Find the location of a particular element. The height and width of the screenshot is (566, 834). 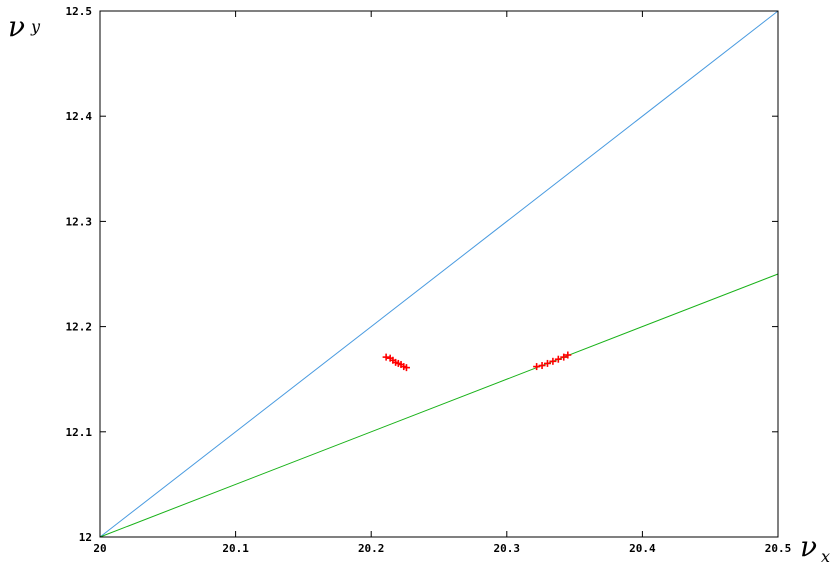

y-tick-label: 12.2 is located at coordinates (79, 327).